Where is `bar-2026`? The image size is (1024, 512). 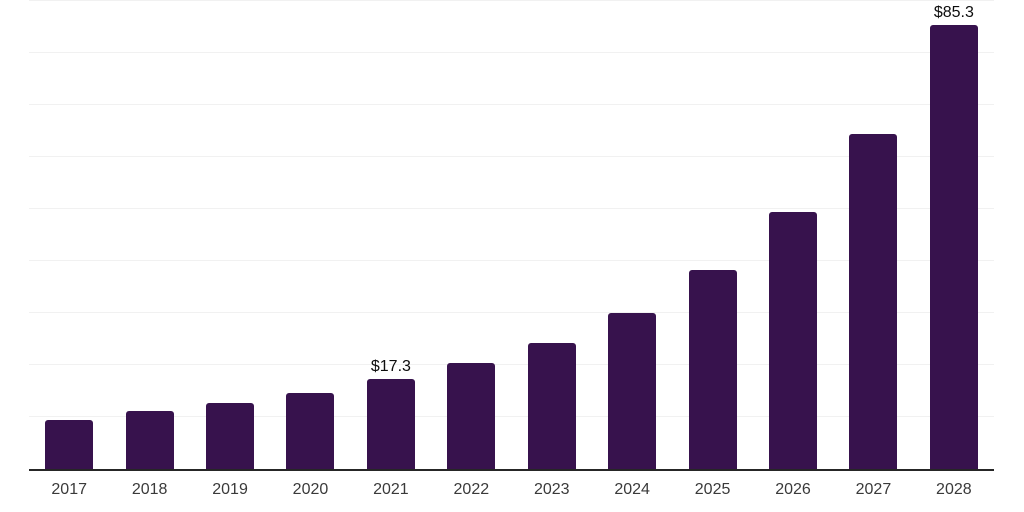 bar-2026 is located at coordinates (793, 340).